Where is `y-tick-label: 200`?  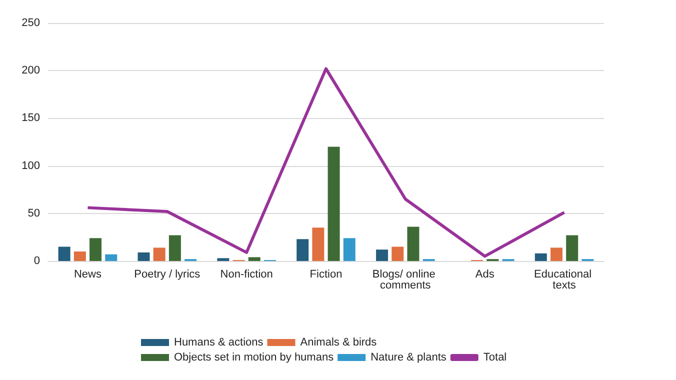
y-tick-label: 200 is located at coordinates (31, 70).